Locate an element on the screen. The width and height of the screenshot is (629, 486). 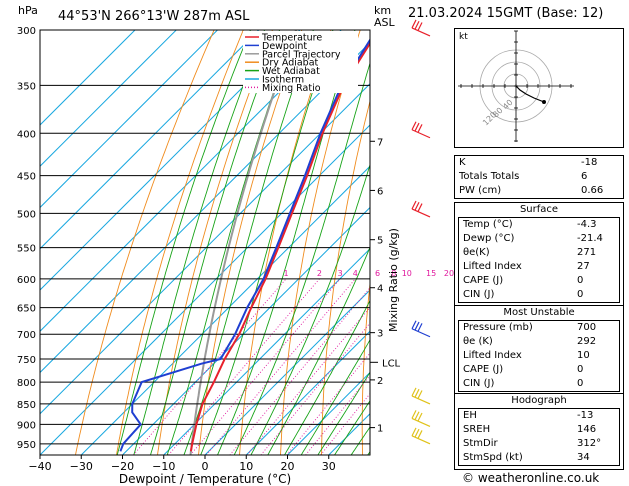
legend-label: Parcel Trajectory is located at coordinates (301, 54).